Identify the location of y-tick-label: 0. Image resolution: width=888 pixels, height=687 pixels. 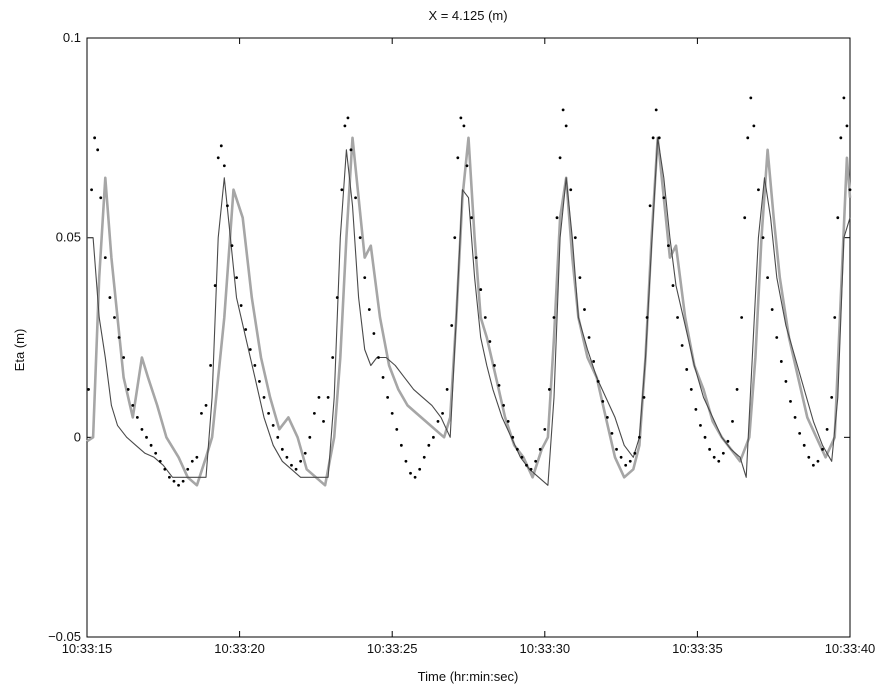
(77, 436).